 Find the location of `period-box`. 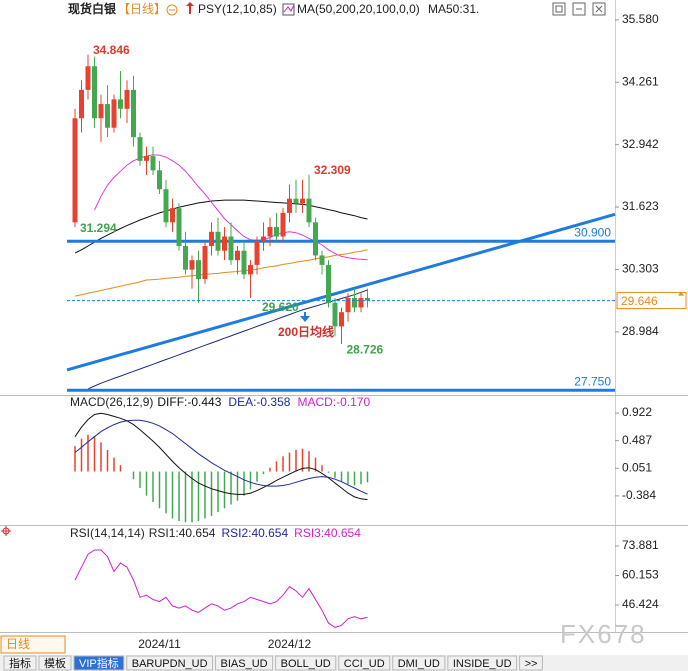

period-box is located at coordinates (33, 644).